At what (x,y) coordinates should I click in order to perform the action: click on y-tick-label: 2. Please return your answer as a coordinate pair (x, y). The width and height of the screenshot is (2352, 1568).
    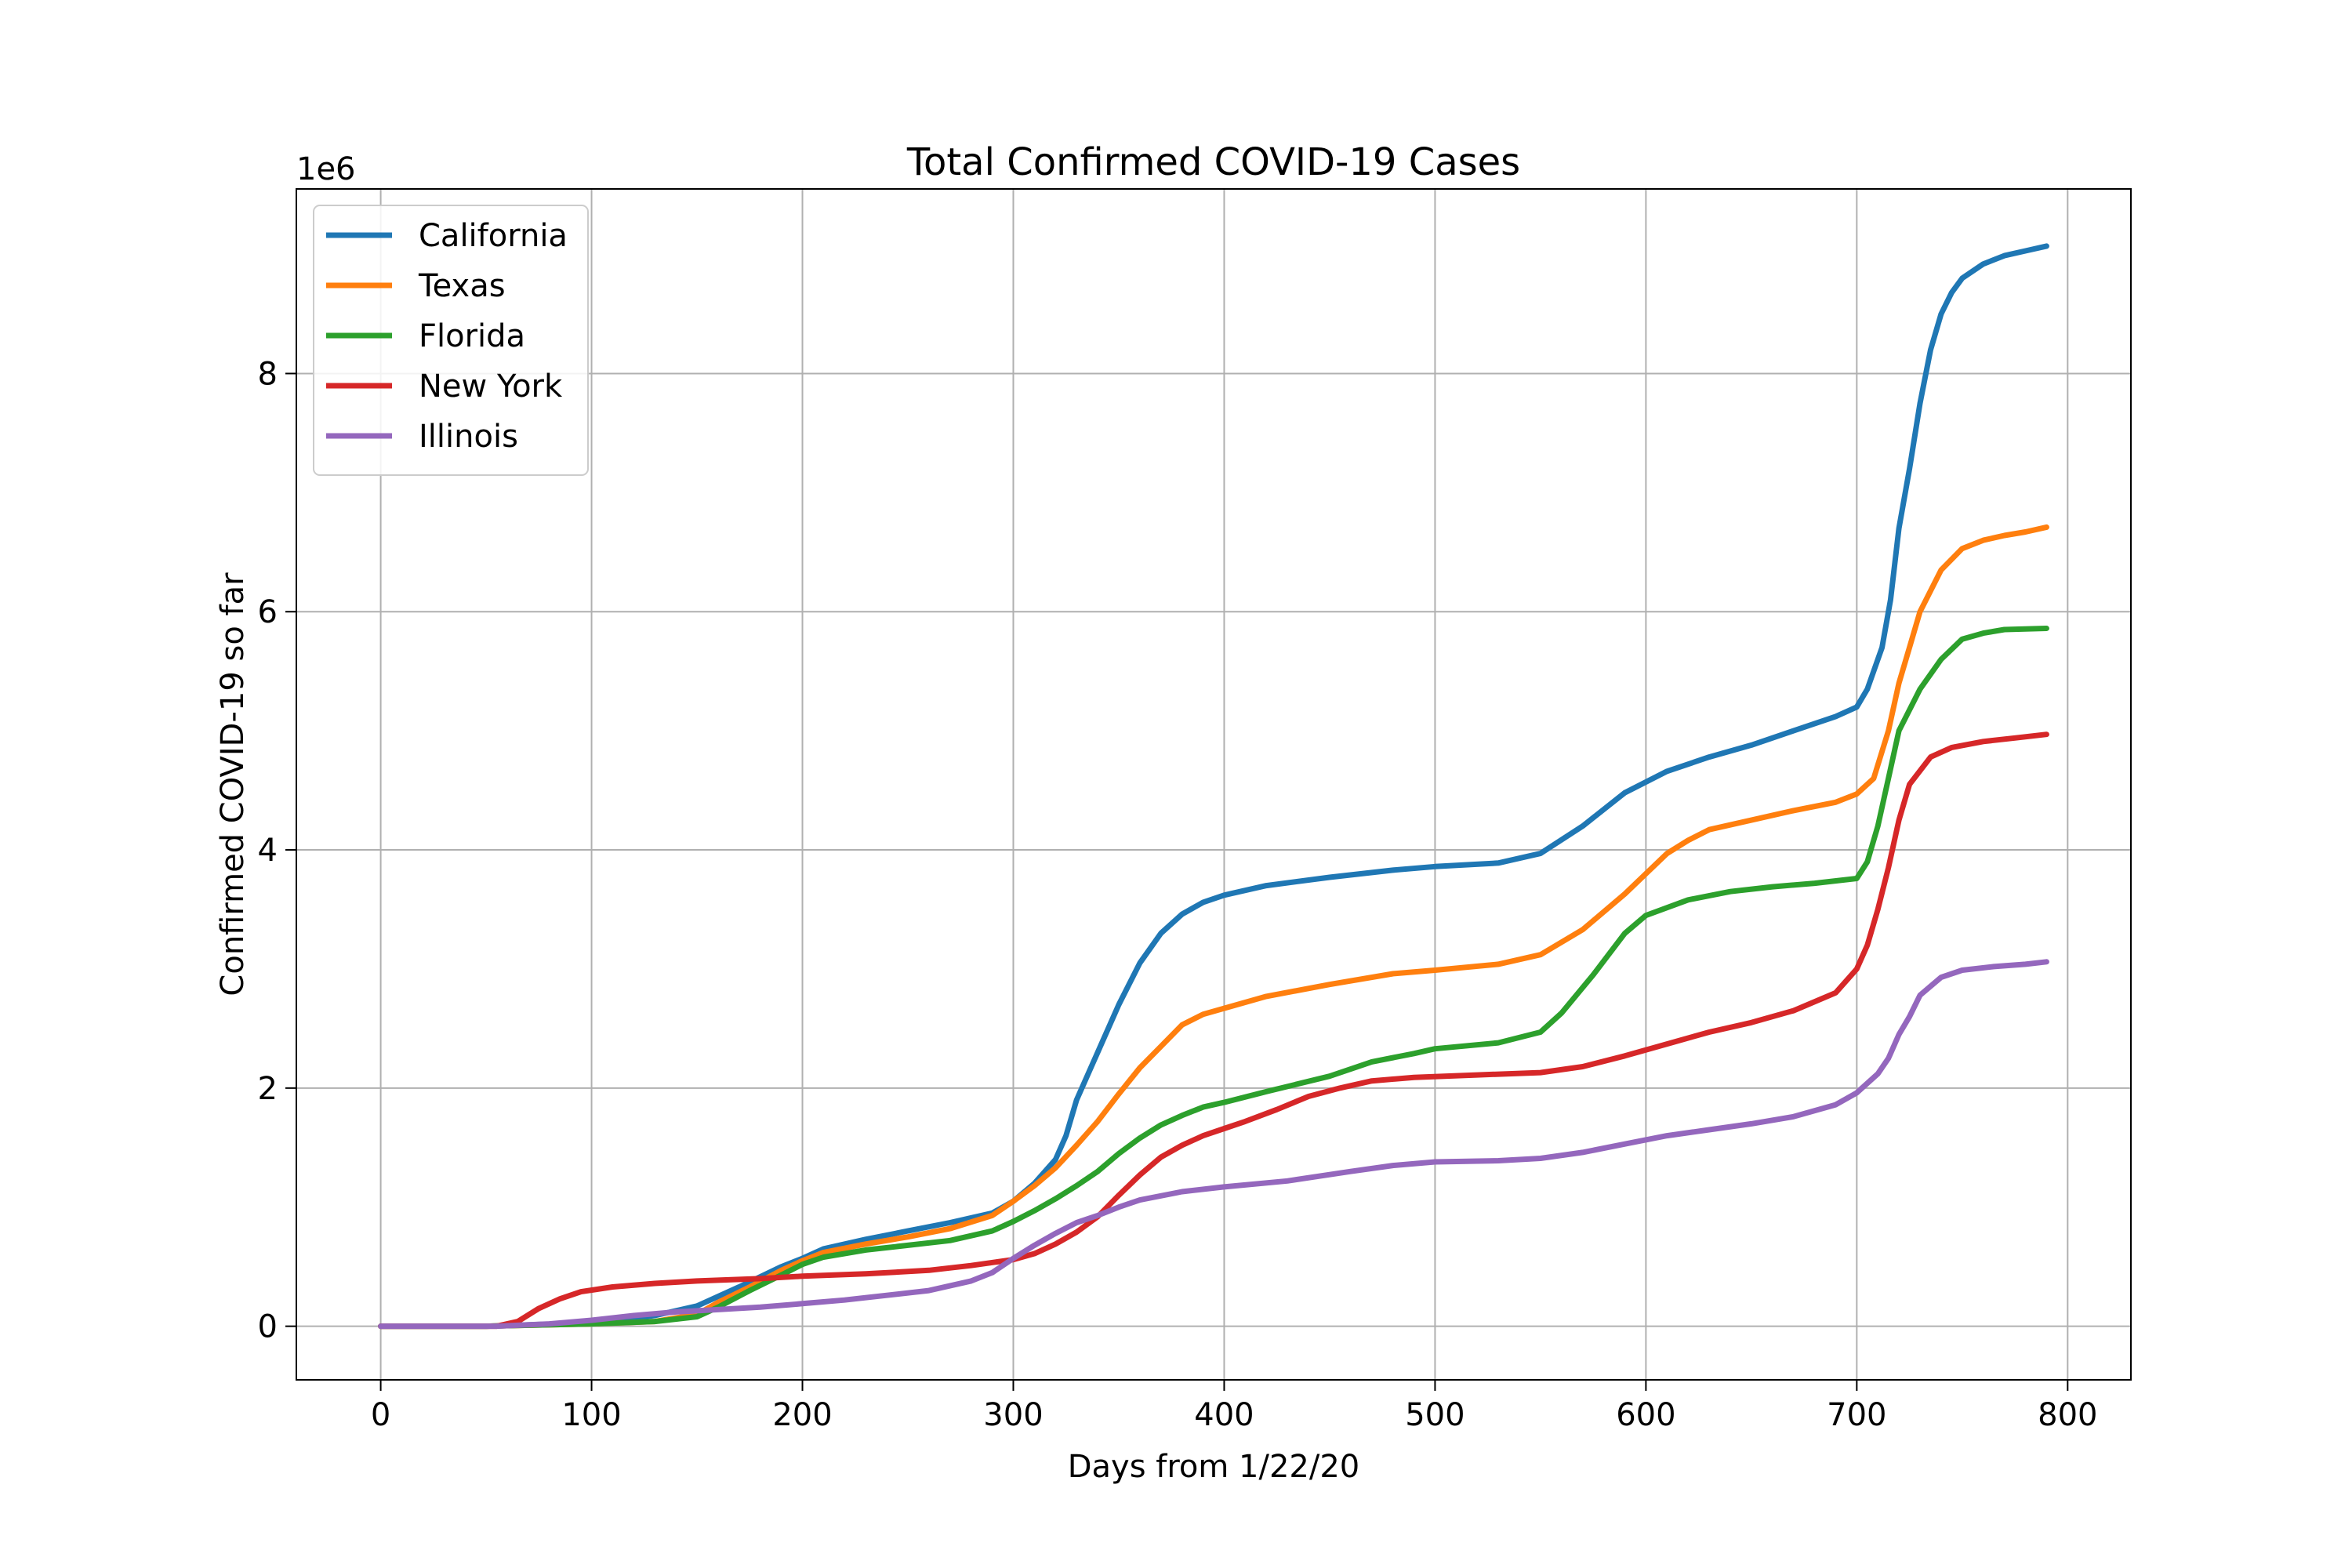
    Looking at the image, I should click on (268, 1089).